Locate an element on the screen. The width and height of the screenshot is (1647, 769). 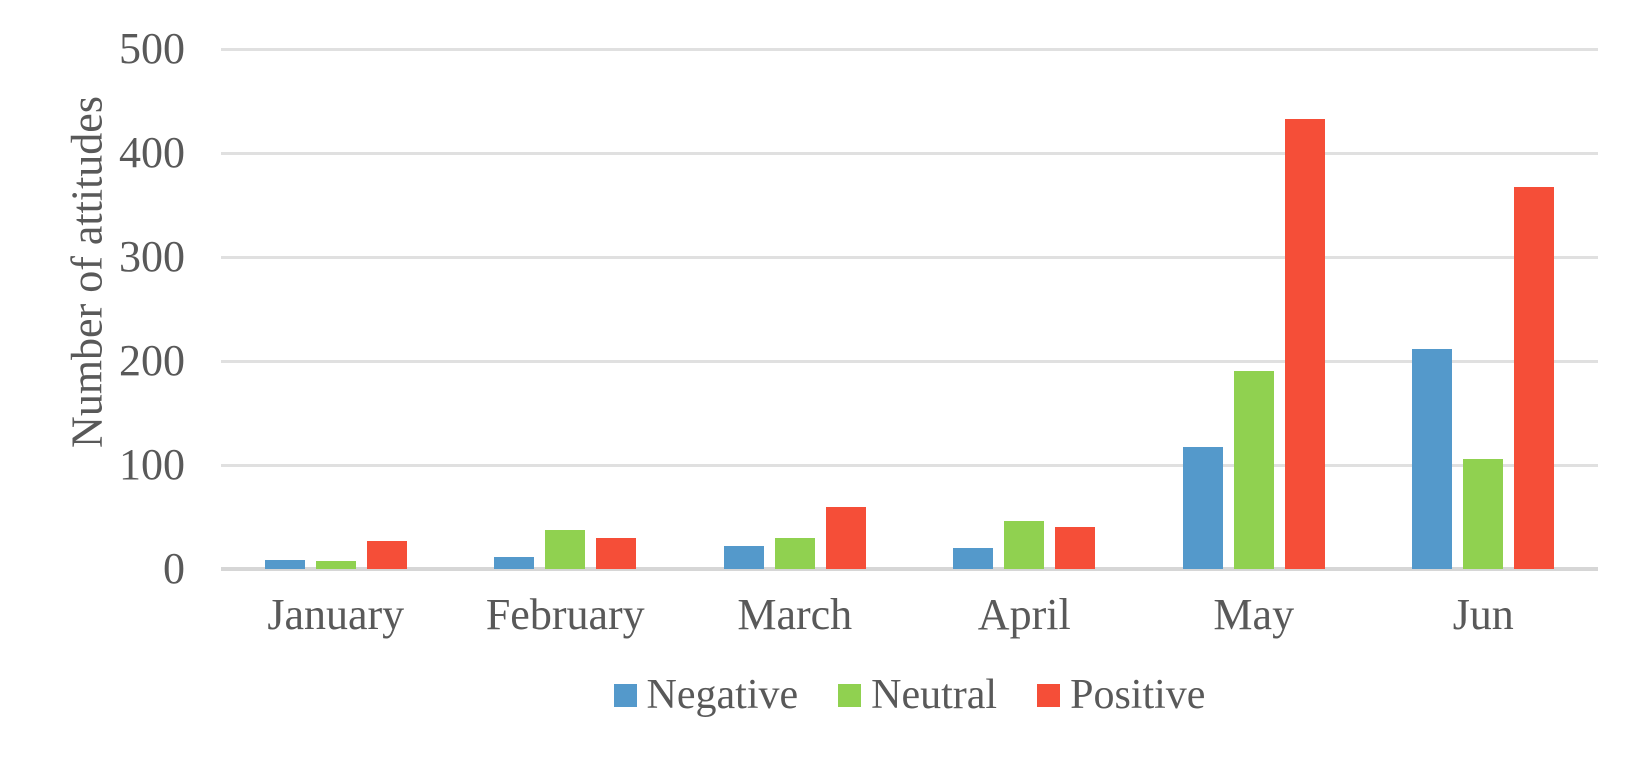
legend-item-positive: Positive is located at coordinates (1121, 695).